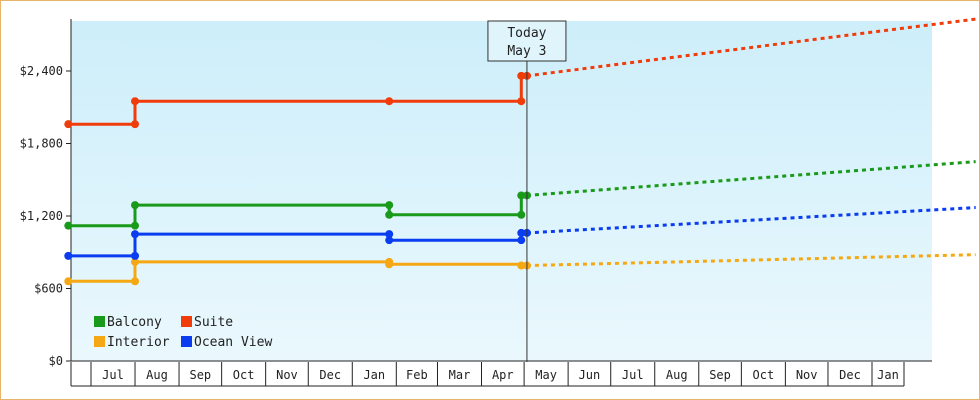 The image size is (980, 400). I want to click on series-ocean-view, so click(520, 233).